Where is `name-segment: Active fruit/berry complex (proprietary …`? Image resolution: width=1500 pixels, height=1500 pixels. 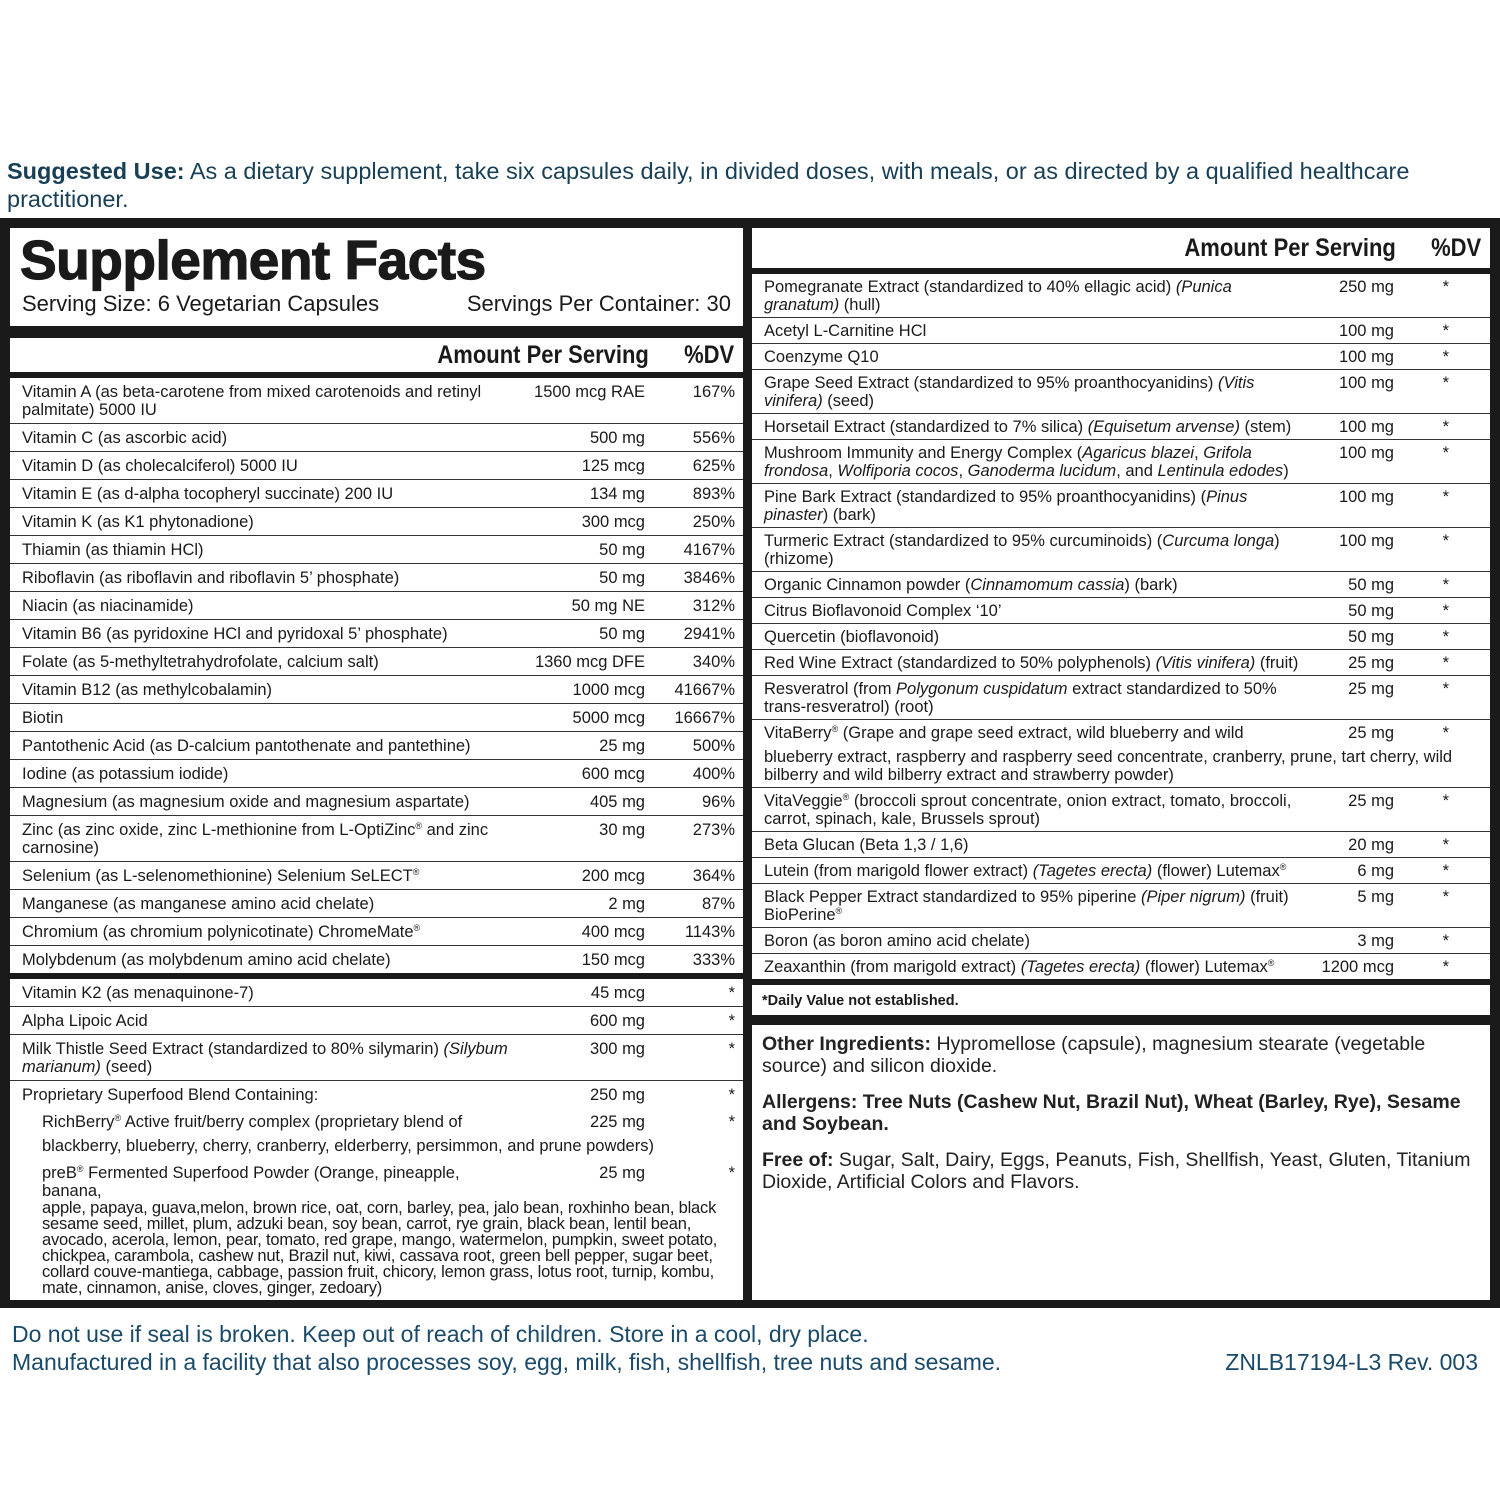 name-segment: Active fruit/berry complex (proprietary … is located at coordinates (292, 1122).